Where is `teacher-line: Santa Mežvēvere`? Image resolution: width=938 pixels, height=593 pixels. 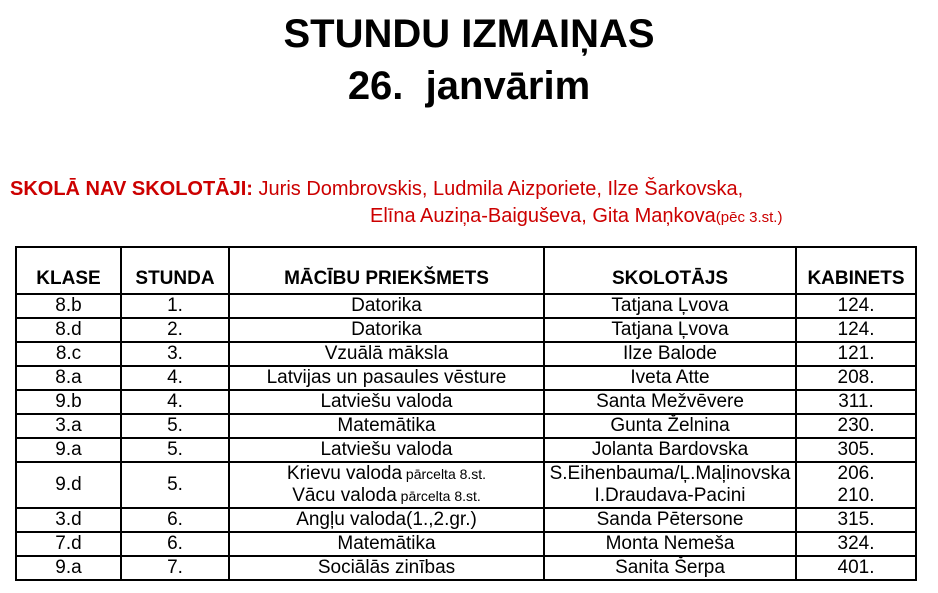 teacher-line: Santa Mežvēvere is located at coordinates (670, 401).